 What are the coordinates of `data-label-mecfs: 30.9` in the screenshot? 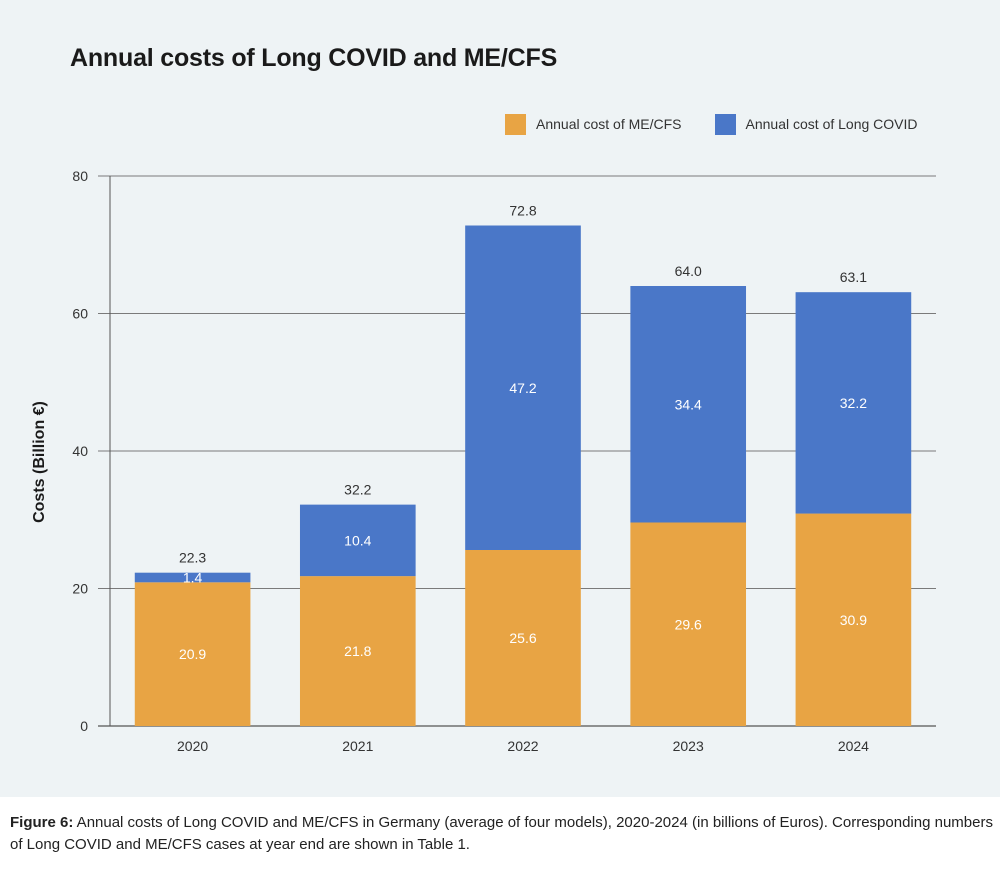 It's located at (853, 620).